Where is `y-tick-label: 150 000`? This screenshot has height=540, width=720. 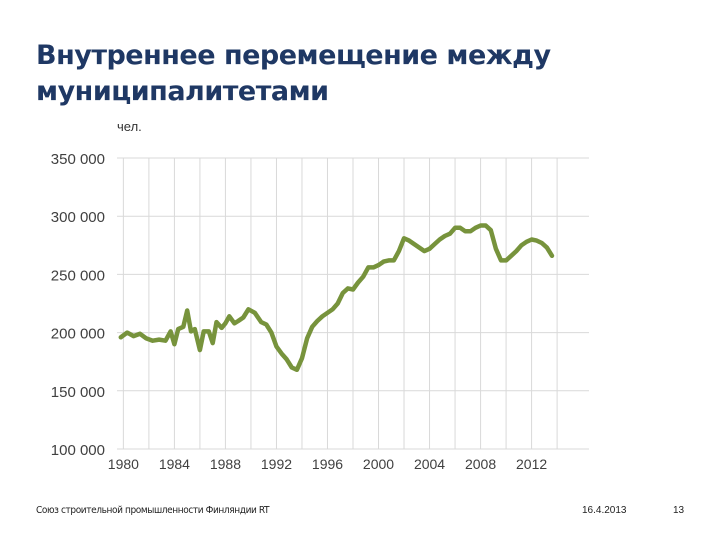 y-tick-label: 150 000 is located at coordinates (78, 392).